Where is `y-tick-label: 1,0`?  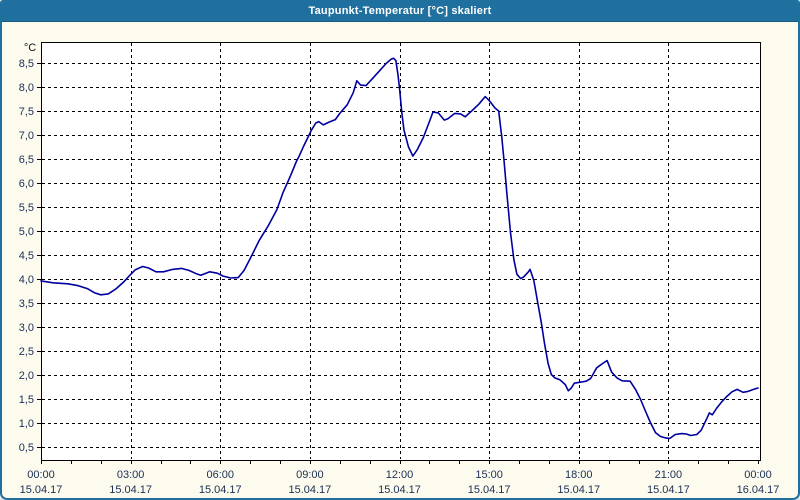
y-tick-label: 1,0 is located at coordinates (26, 424).